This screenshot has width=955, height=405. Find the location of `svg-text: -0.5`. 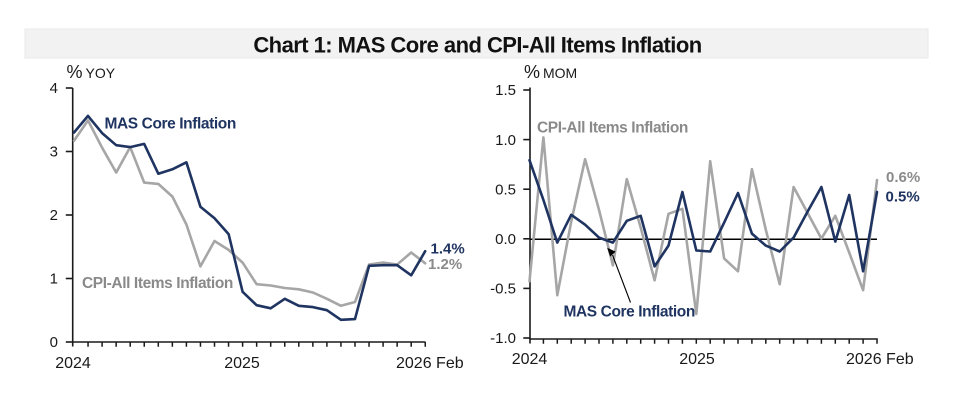

svg-text: -0.5 is located at coordinates (503, 289).